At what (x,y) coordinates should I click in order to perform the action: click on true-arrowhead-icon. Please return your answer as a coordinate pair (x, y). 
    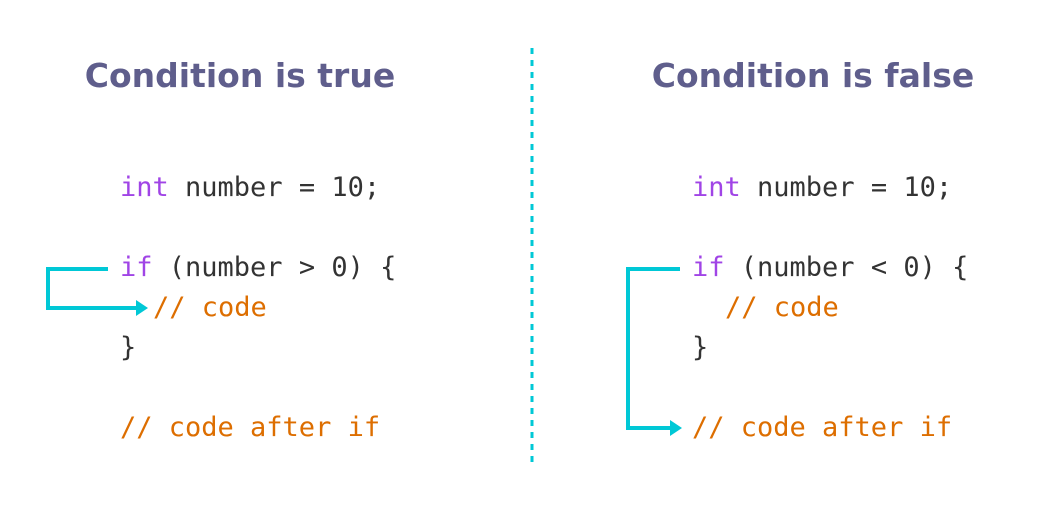
    Looking at the image, I should click on (142, 308).